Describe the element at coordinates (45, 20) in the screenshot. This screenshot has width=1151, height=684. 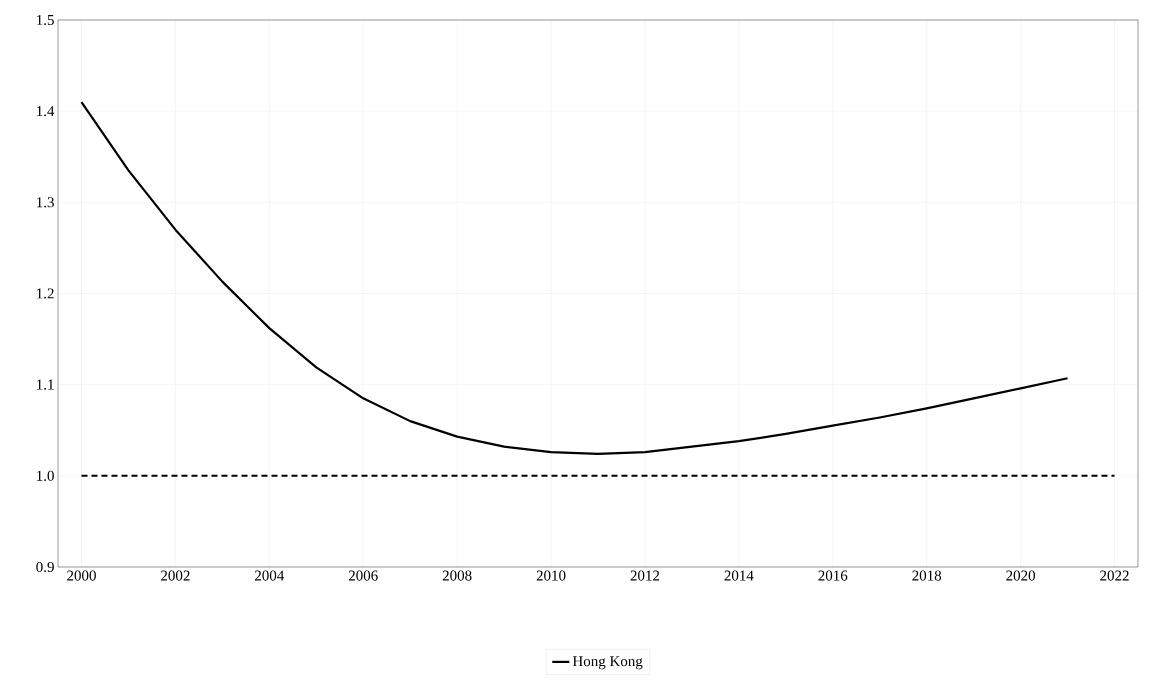
I see `y-tick-label: 1.5` at that location.